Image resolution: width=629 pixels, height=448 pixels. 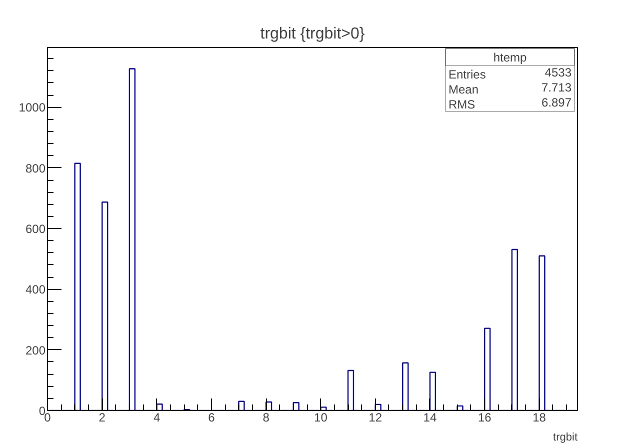 What do you see at coordinates (313, 34) in the screenshot?
I see `chart-title: trgbit {trgbit>0}` at bounding box center [313, 34].